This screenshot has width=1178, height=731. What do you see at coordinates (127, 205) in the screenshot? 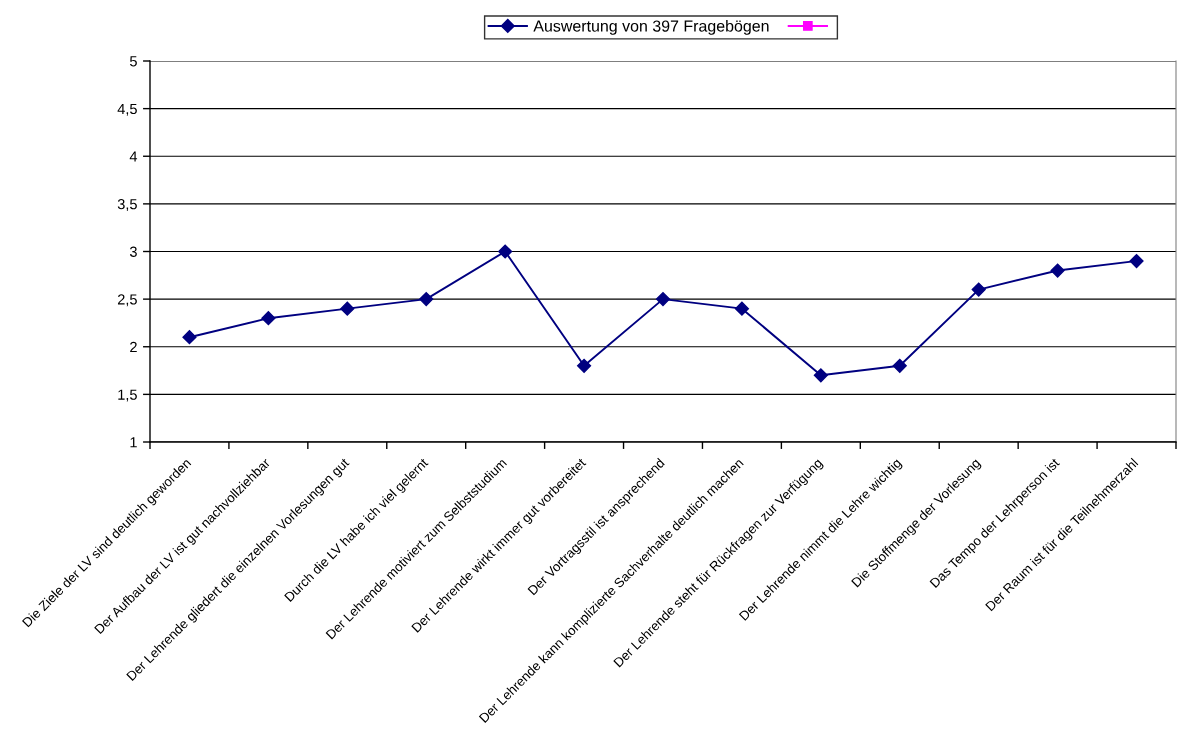
I see `y-tick-label: 3,5` at bounding box center [127, 205].